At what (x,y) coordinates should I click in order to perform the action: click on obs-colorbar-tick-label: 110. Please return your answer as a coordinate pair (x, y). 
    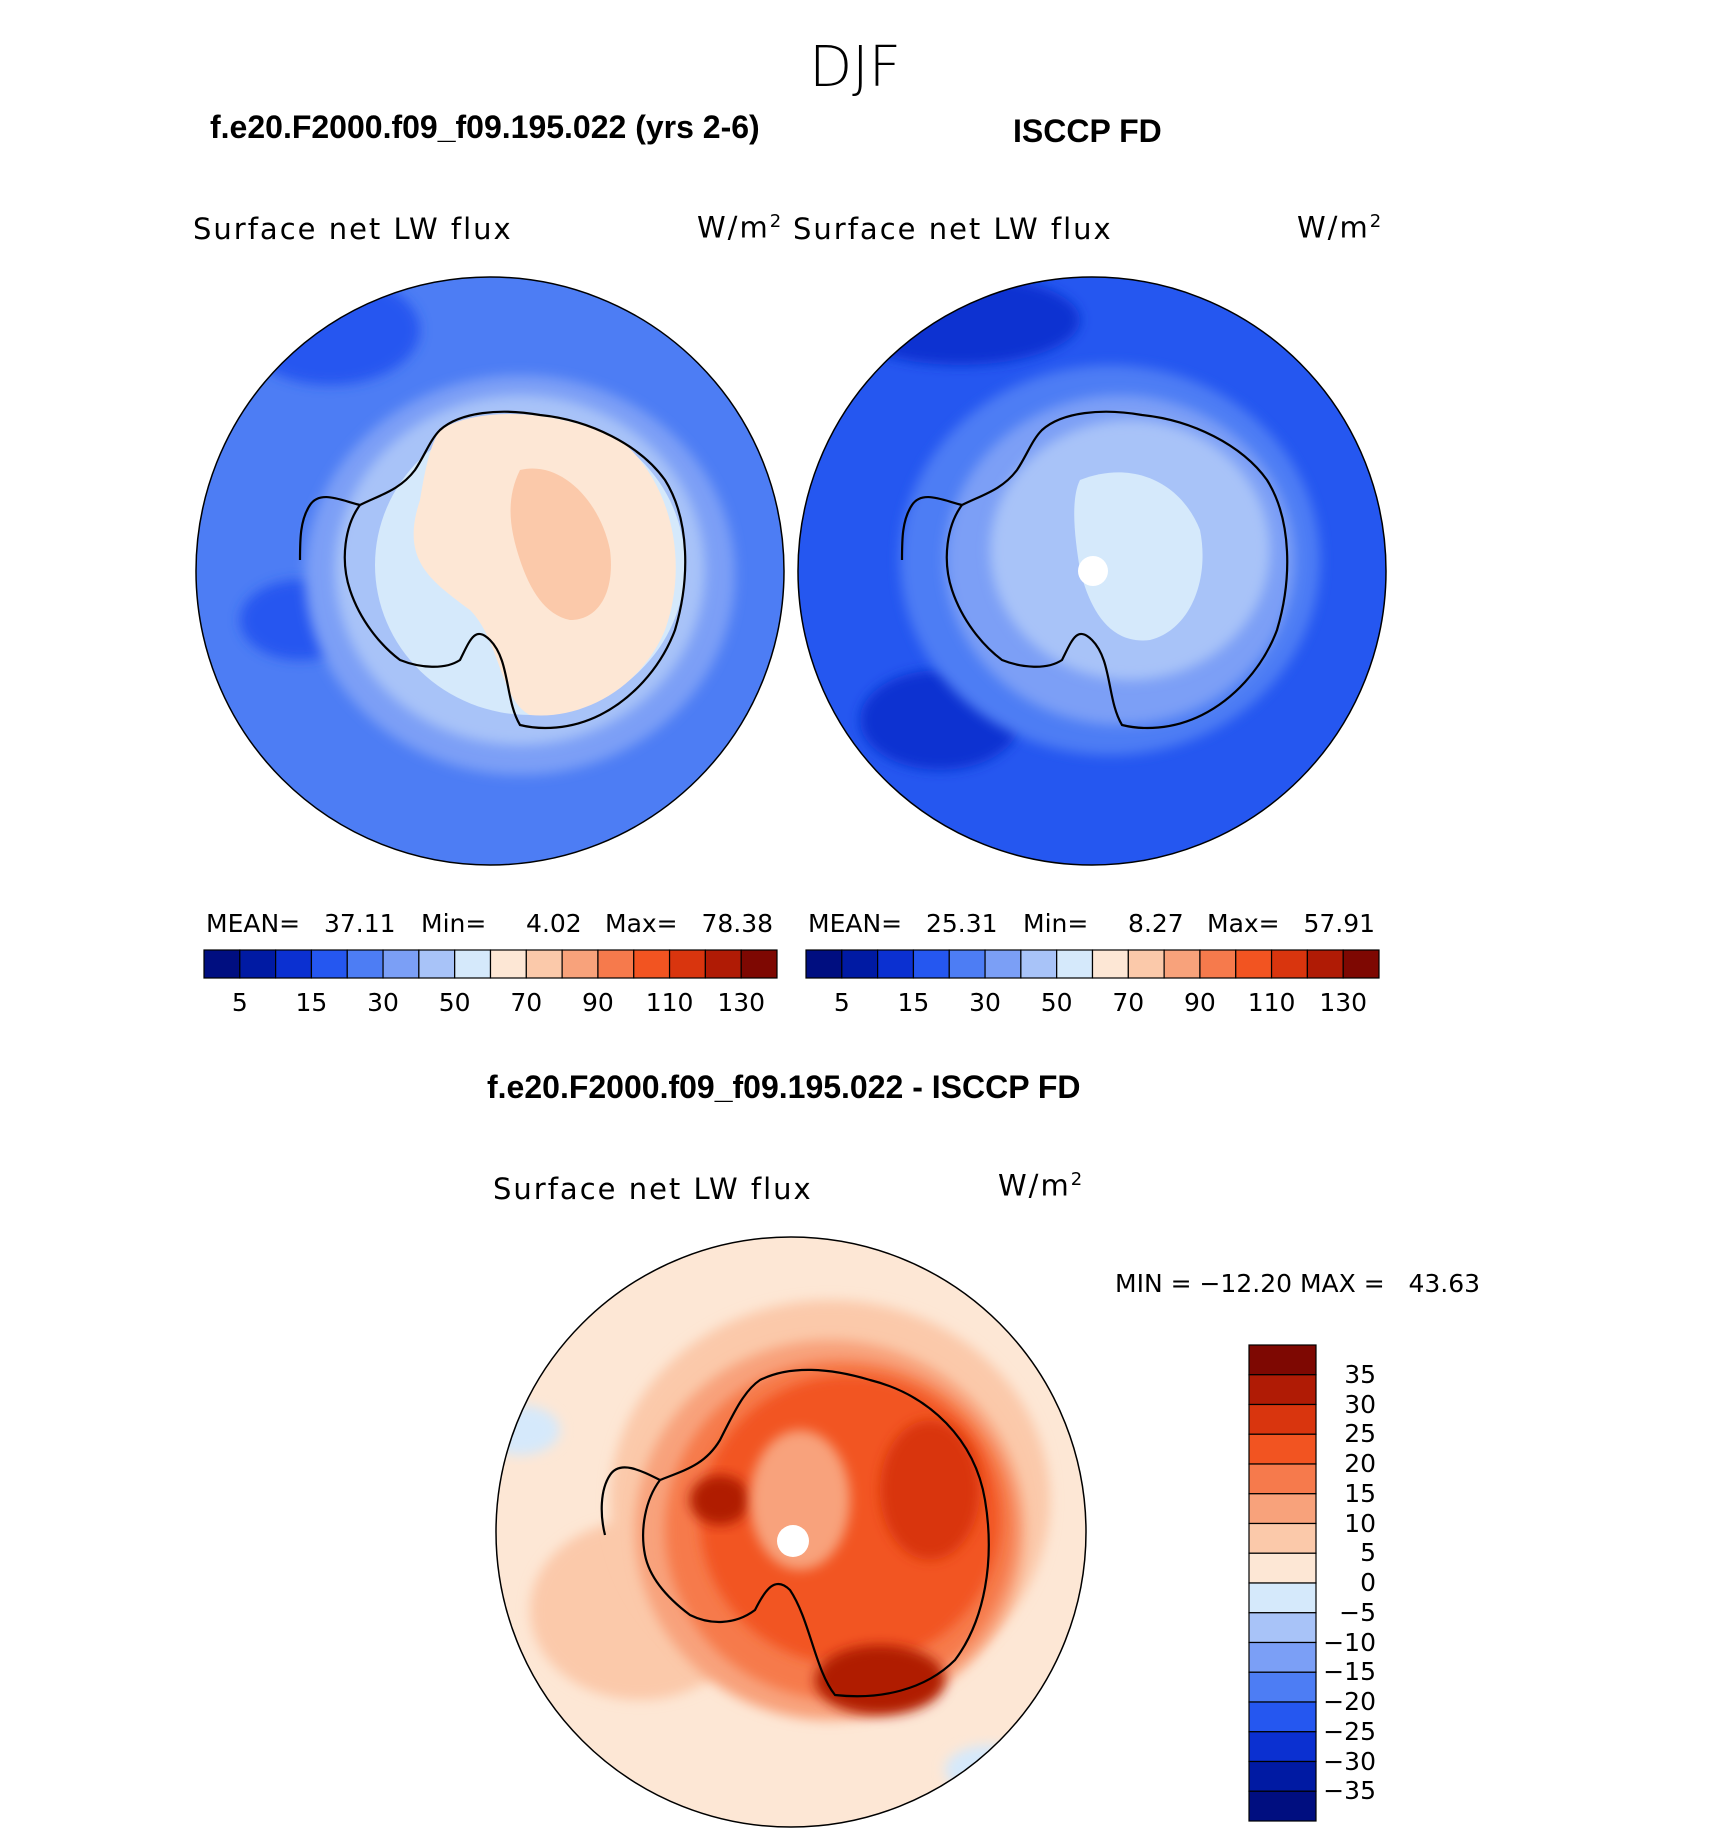
    Looking at the image, I should click on (1271, 1002).